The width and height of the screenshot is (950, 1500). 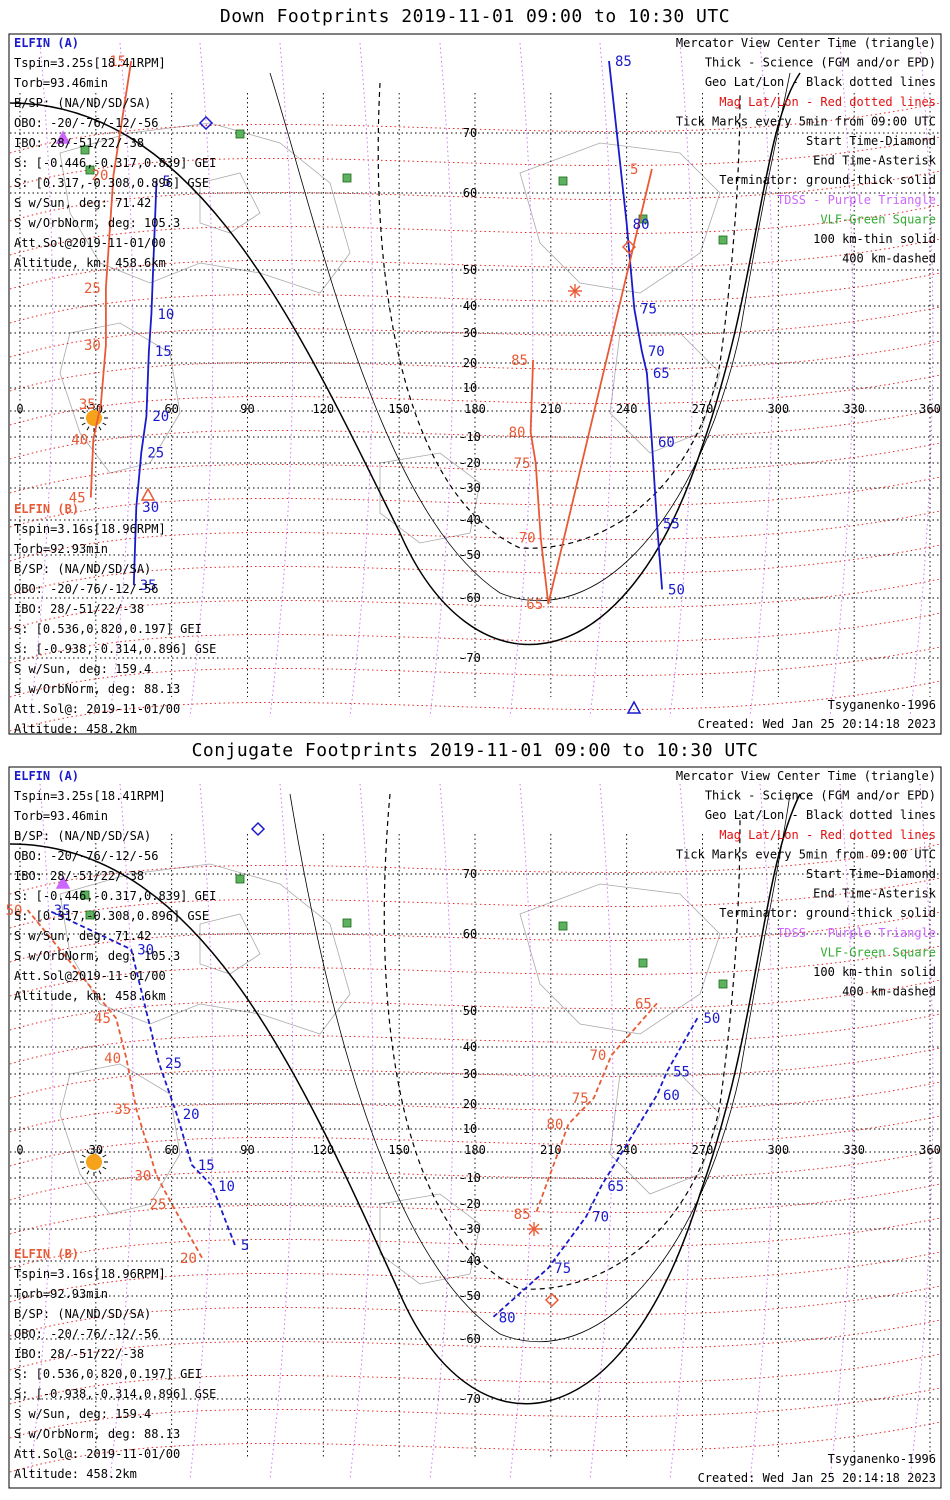 What do you see at coordinates (470, 598) in the screenshot?
I see `lat-tick-label: -60` at bounding box center [470, 598].